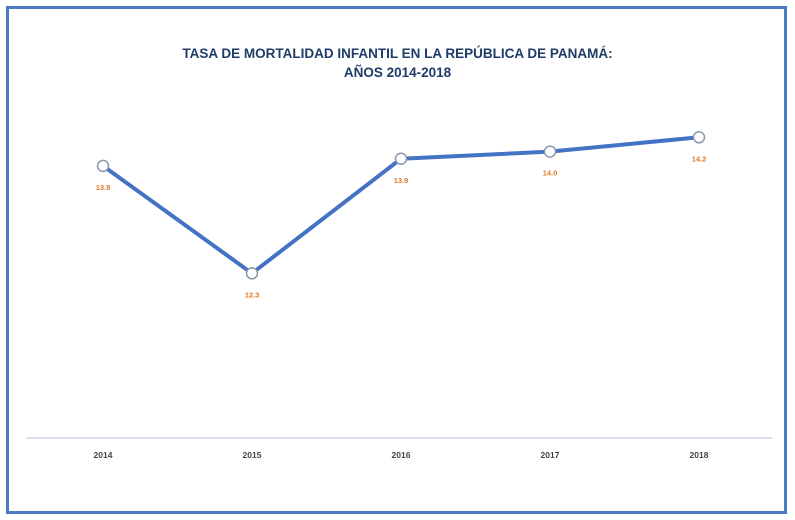 The height and width of the screenshot is (520, 795). I want to click on data-label: 13.8, so click(103, 187).